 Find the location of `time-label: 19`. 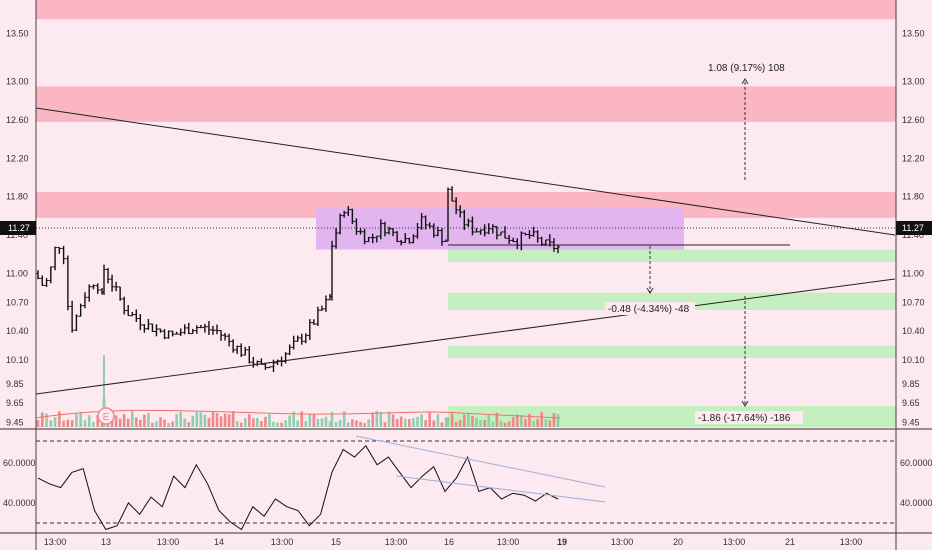

time-label: 19 is located at coordinates (562, 542).